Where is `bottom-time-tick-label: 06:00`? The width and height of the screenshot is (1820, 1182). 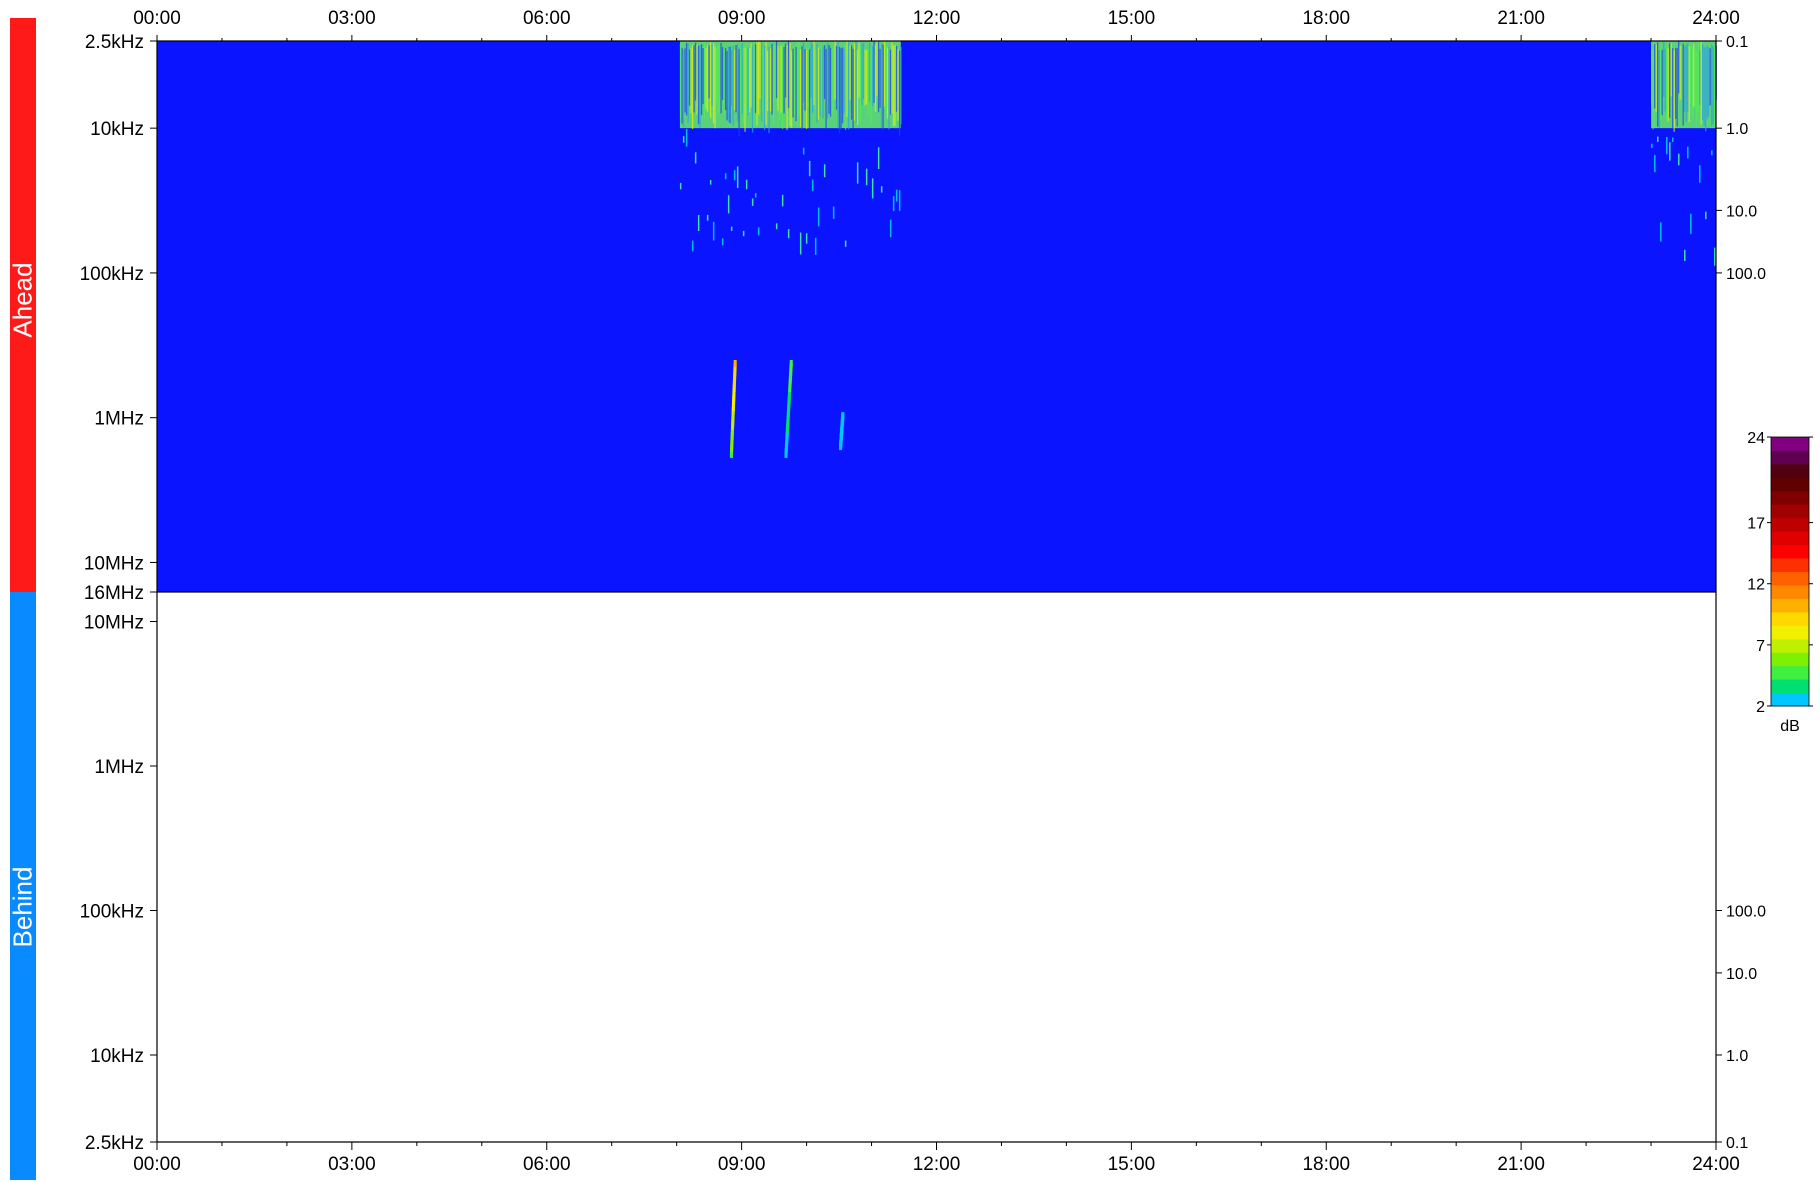
bottom-time-tick-label: 06:00 is located at coordinates (547, 1164).